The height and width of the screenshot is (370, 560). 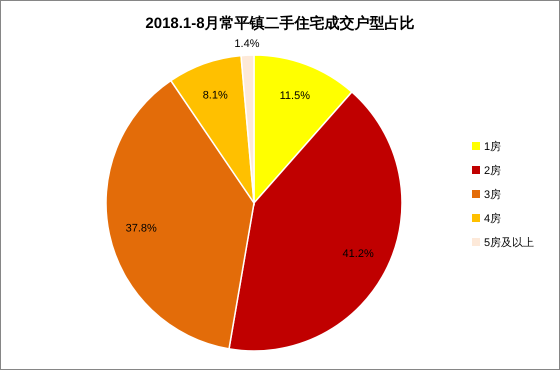 What do you see at coordinates (493, 194) in the screenshot?
I see `legend-label: 3房` at bounding box center [493, 194].